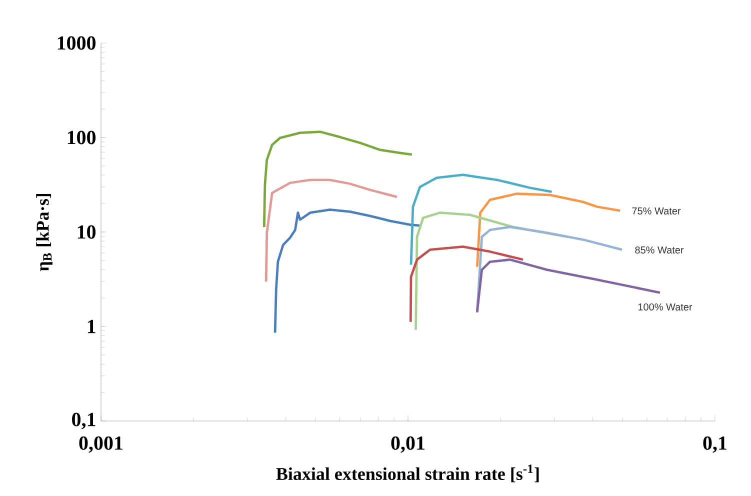  I want to click on y-axis-title: η$_{B}$ [kPa·s], so click(44, 233).